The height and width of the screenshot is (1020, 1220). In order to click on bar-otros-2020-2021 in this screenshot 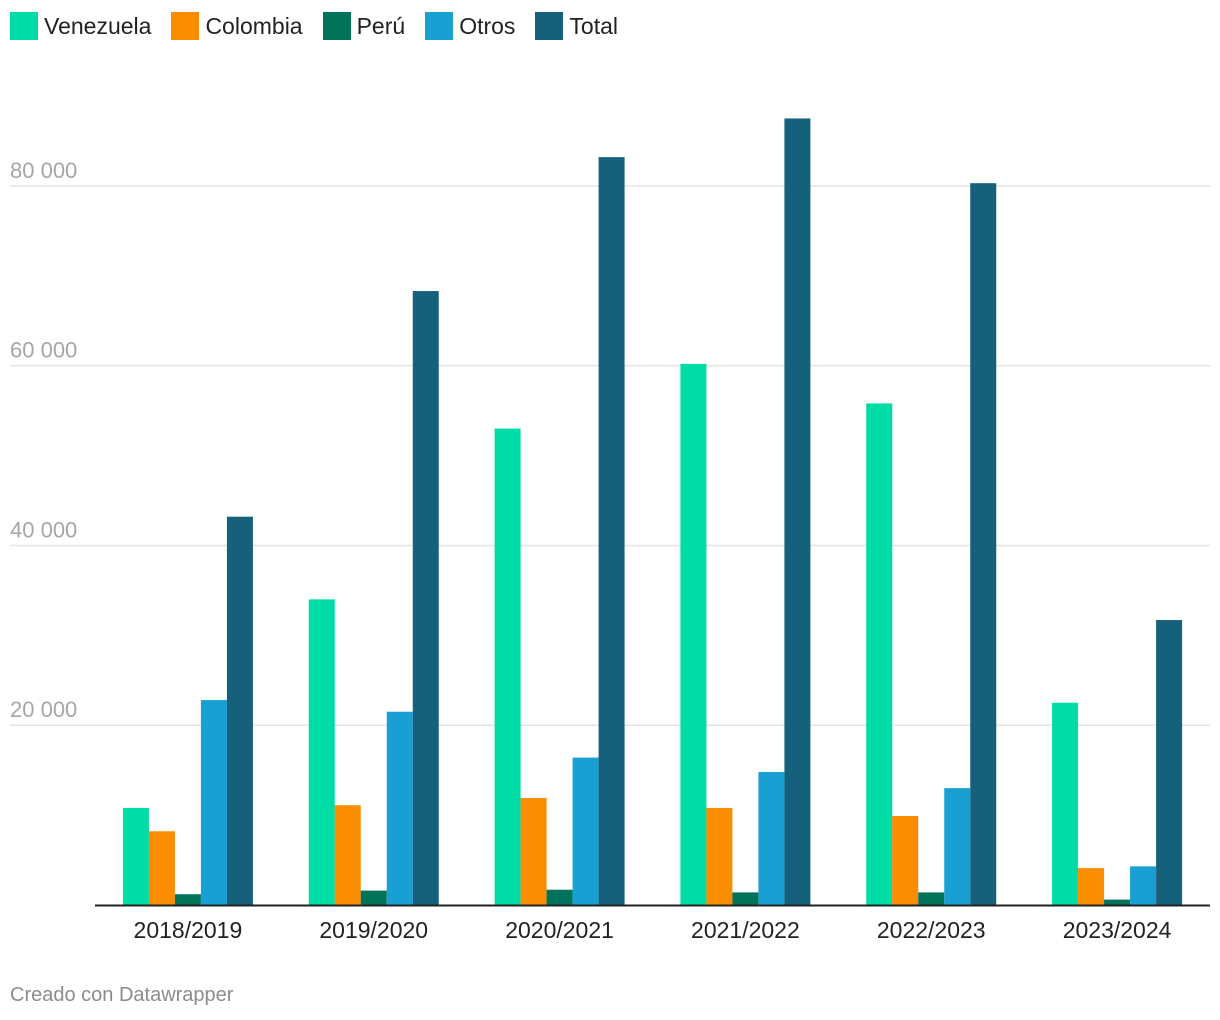, I will do `click(585, 831)`.